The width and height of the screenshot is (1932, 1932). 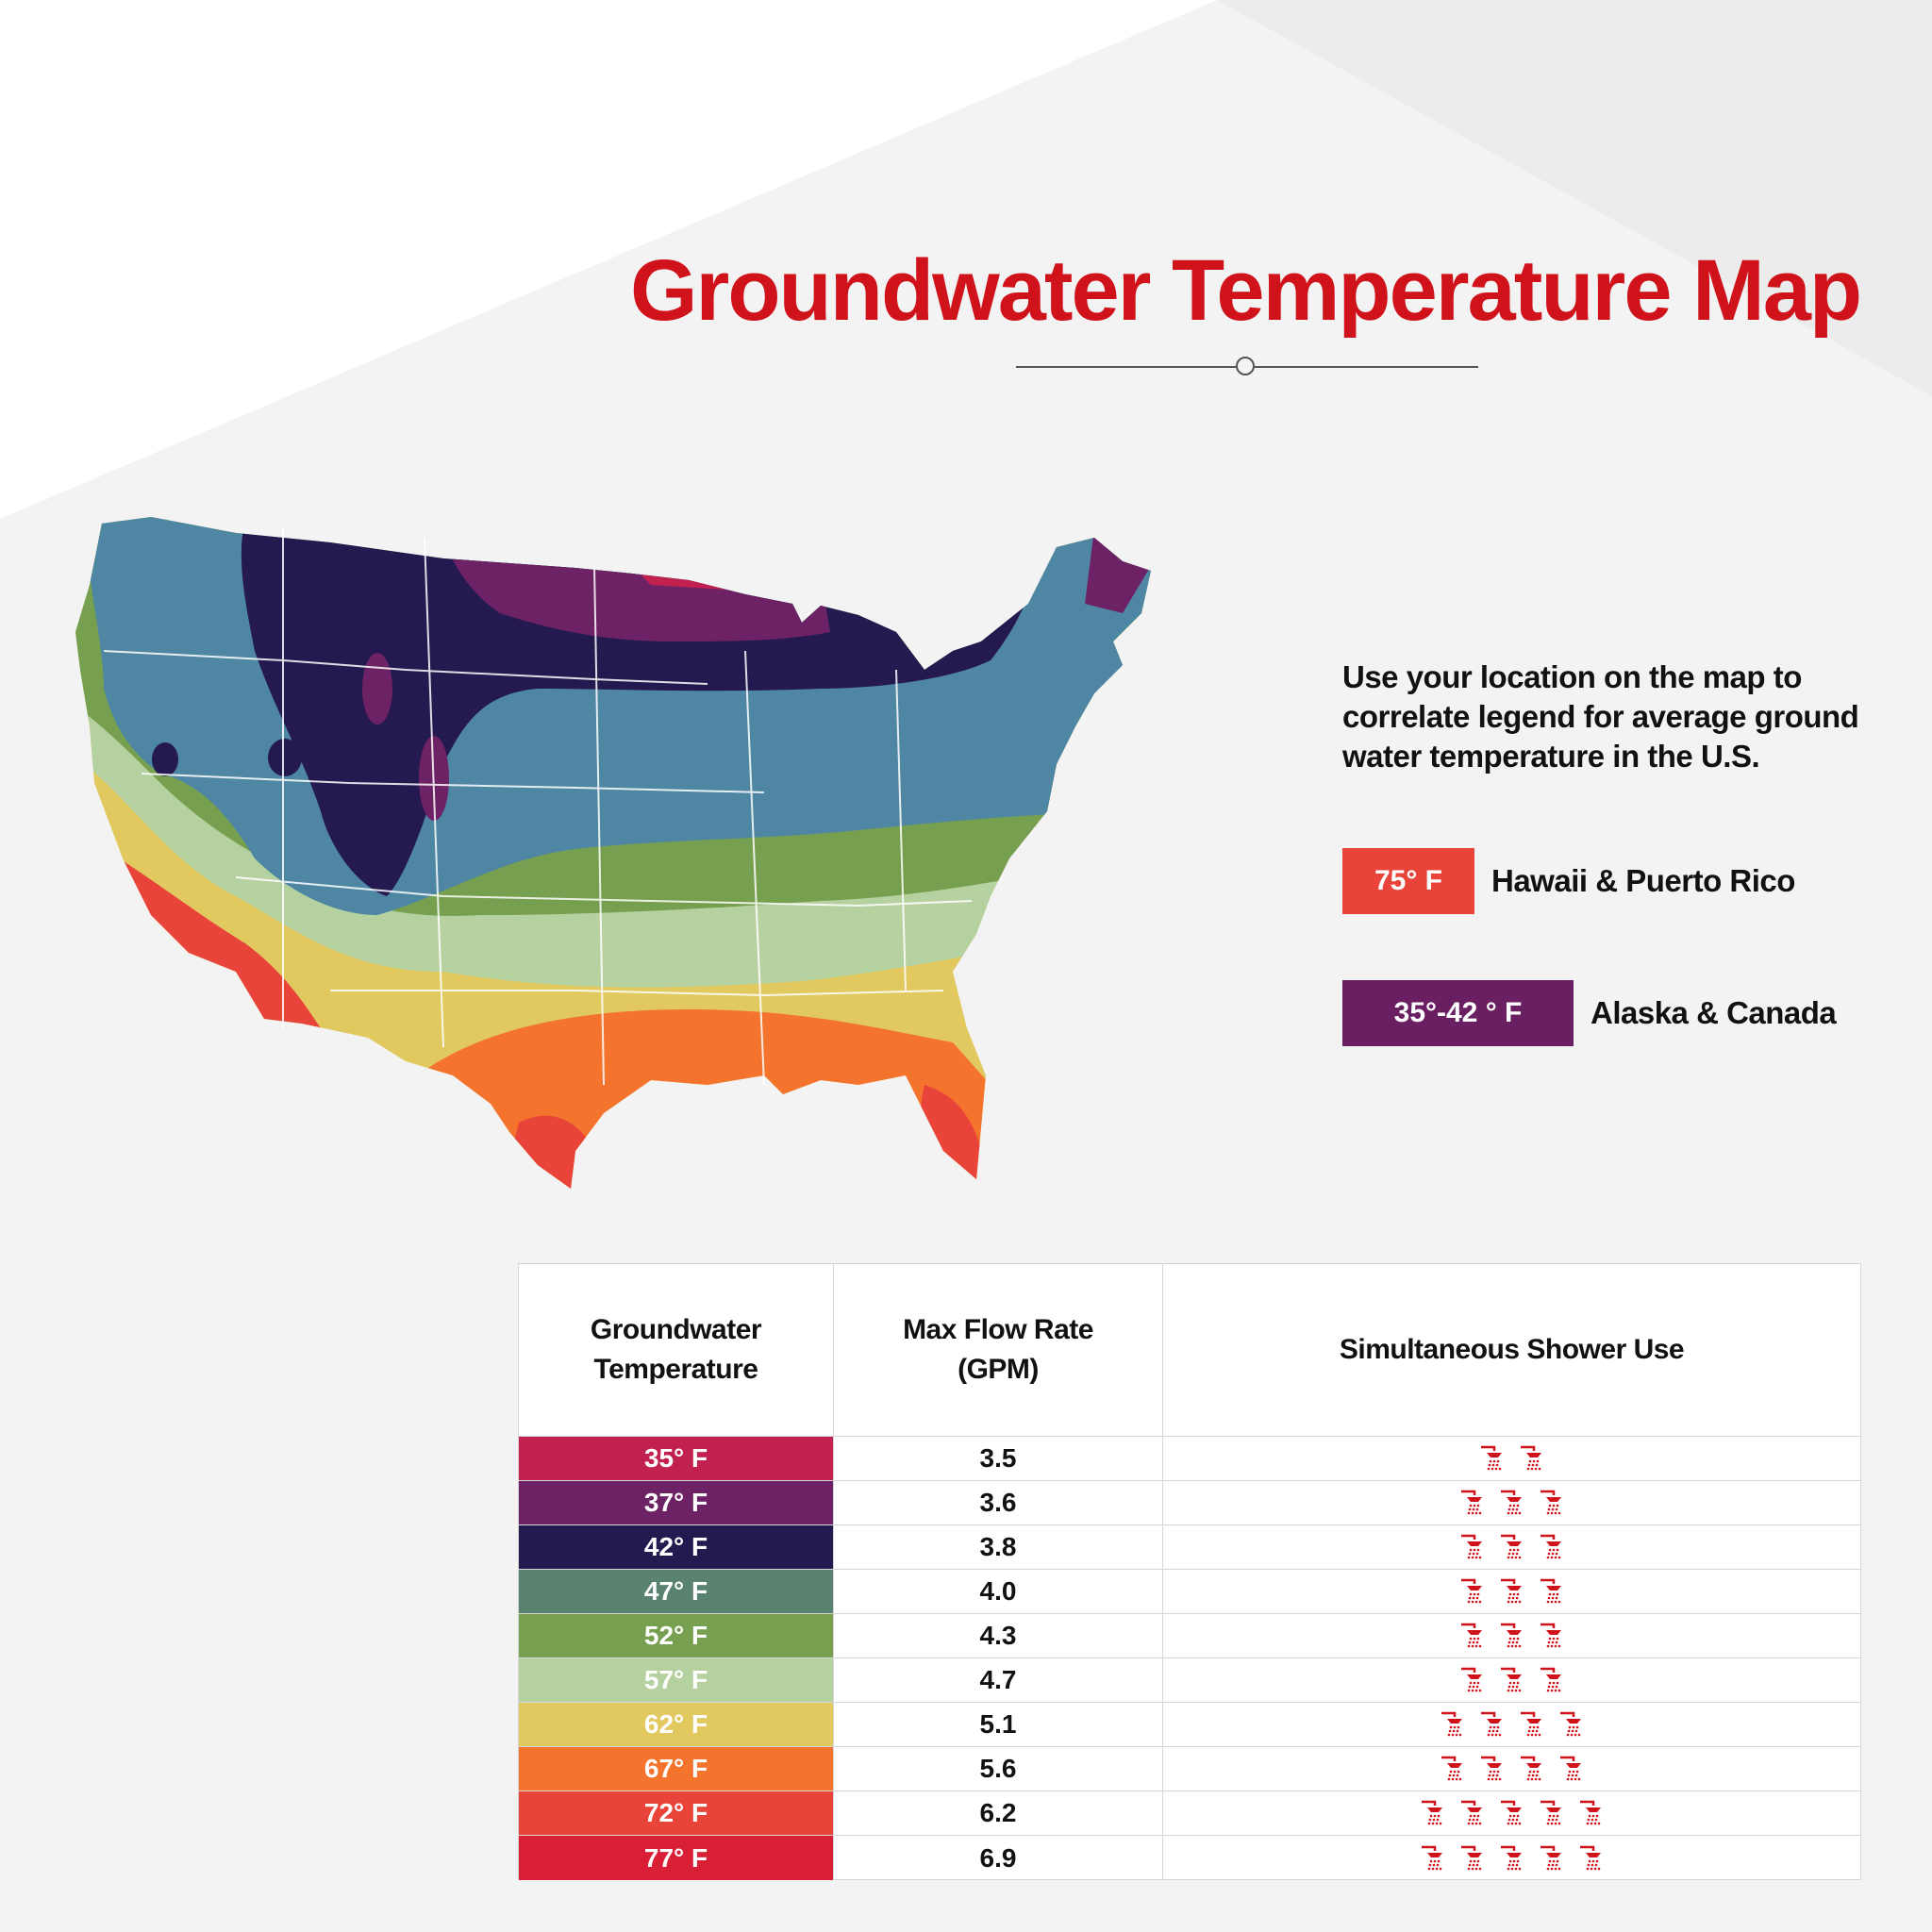 I want to click on page-title: Groundwater Temperature Map, so click(x=1246, y=290).